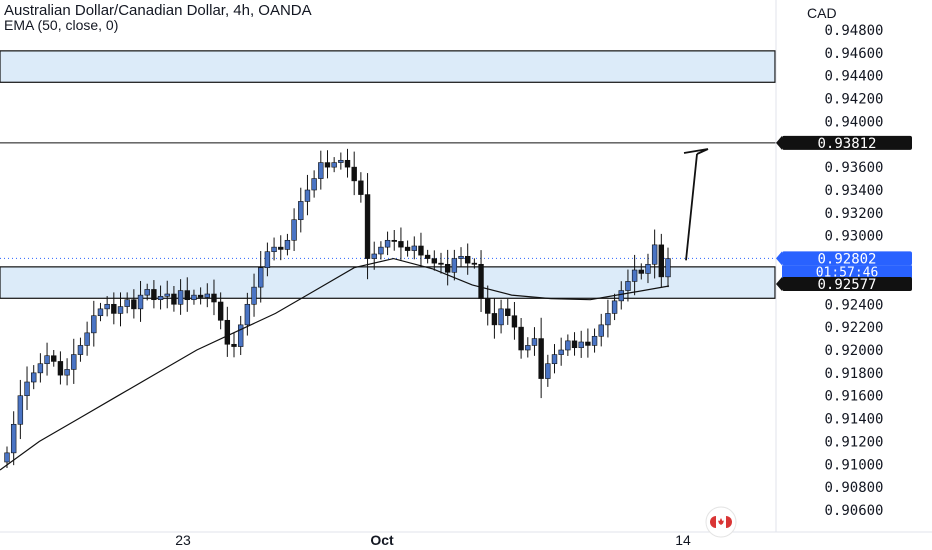 The width and height of the screenshot is (932, 550). I want to click on time-axis: 23 Oct 14, so click(433, 540).